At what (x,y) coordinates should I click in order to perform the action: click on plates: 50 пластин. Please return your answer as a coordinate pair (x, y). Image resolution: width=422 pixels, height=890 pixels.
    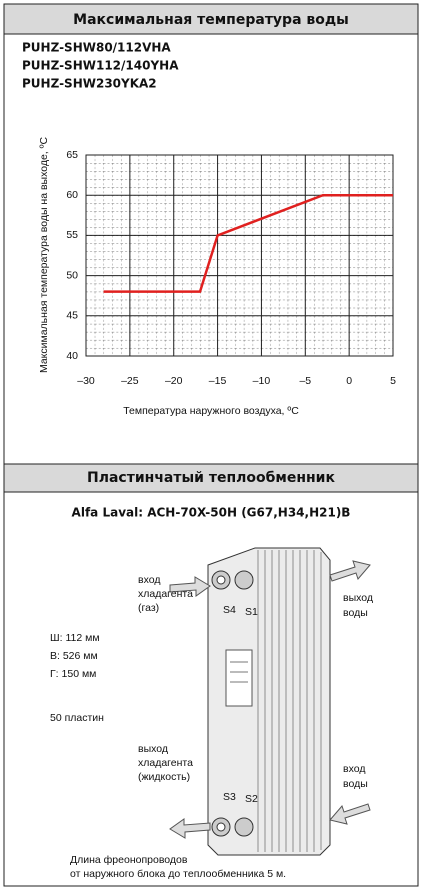
    Looking at the image, I should click on (77, 718).